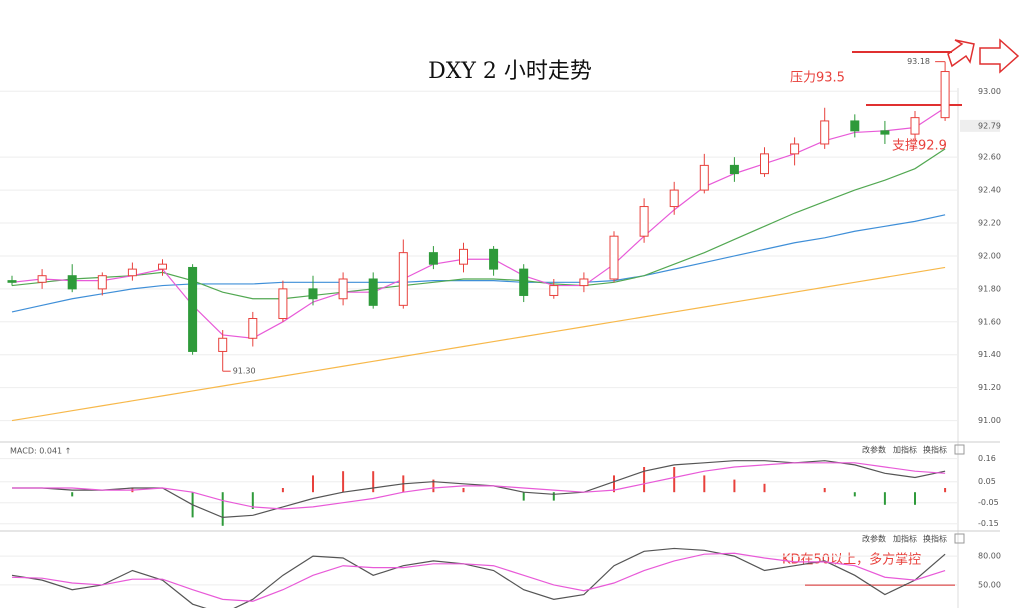 Image resolution: width=1024 pixels, height=608 pixels. What do you see at coordinates (918, 61) in the screenshot?
I see `high-label: 93.18` at bounding box center [918, 61].